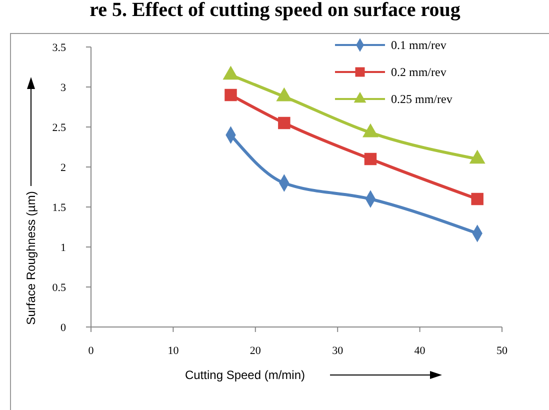  What do you see at coordinates (63, 88) in the screenshot?
I see `y-tick-label: 3` at bounding box center [63, 88].